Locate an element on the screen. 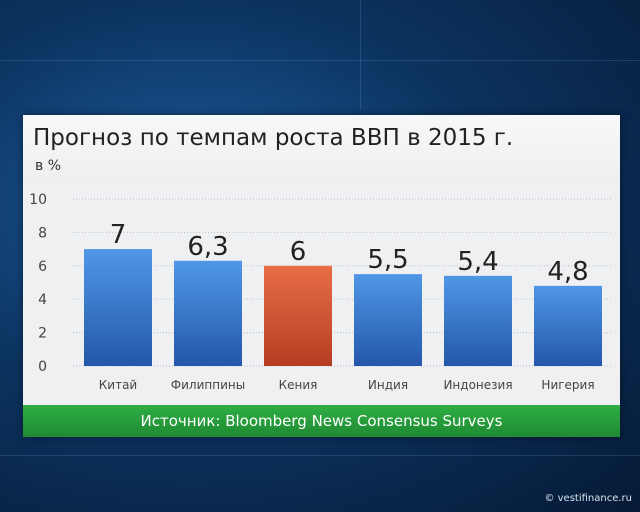 This screenshot has height=512, width=640. unit-label: в % is located at coordinates (48, 166).